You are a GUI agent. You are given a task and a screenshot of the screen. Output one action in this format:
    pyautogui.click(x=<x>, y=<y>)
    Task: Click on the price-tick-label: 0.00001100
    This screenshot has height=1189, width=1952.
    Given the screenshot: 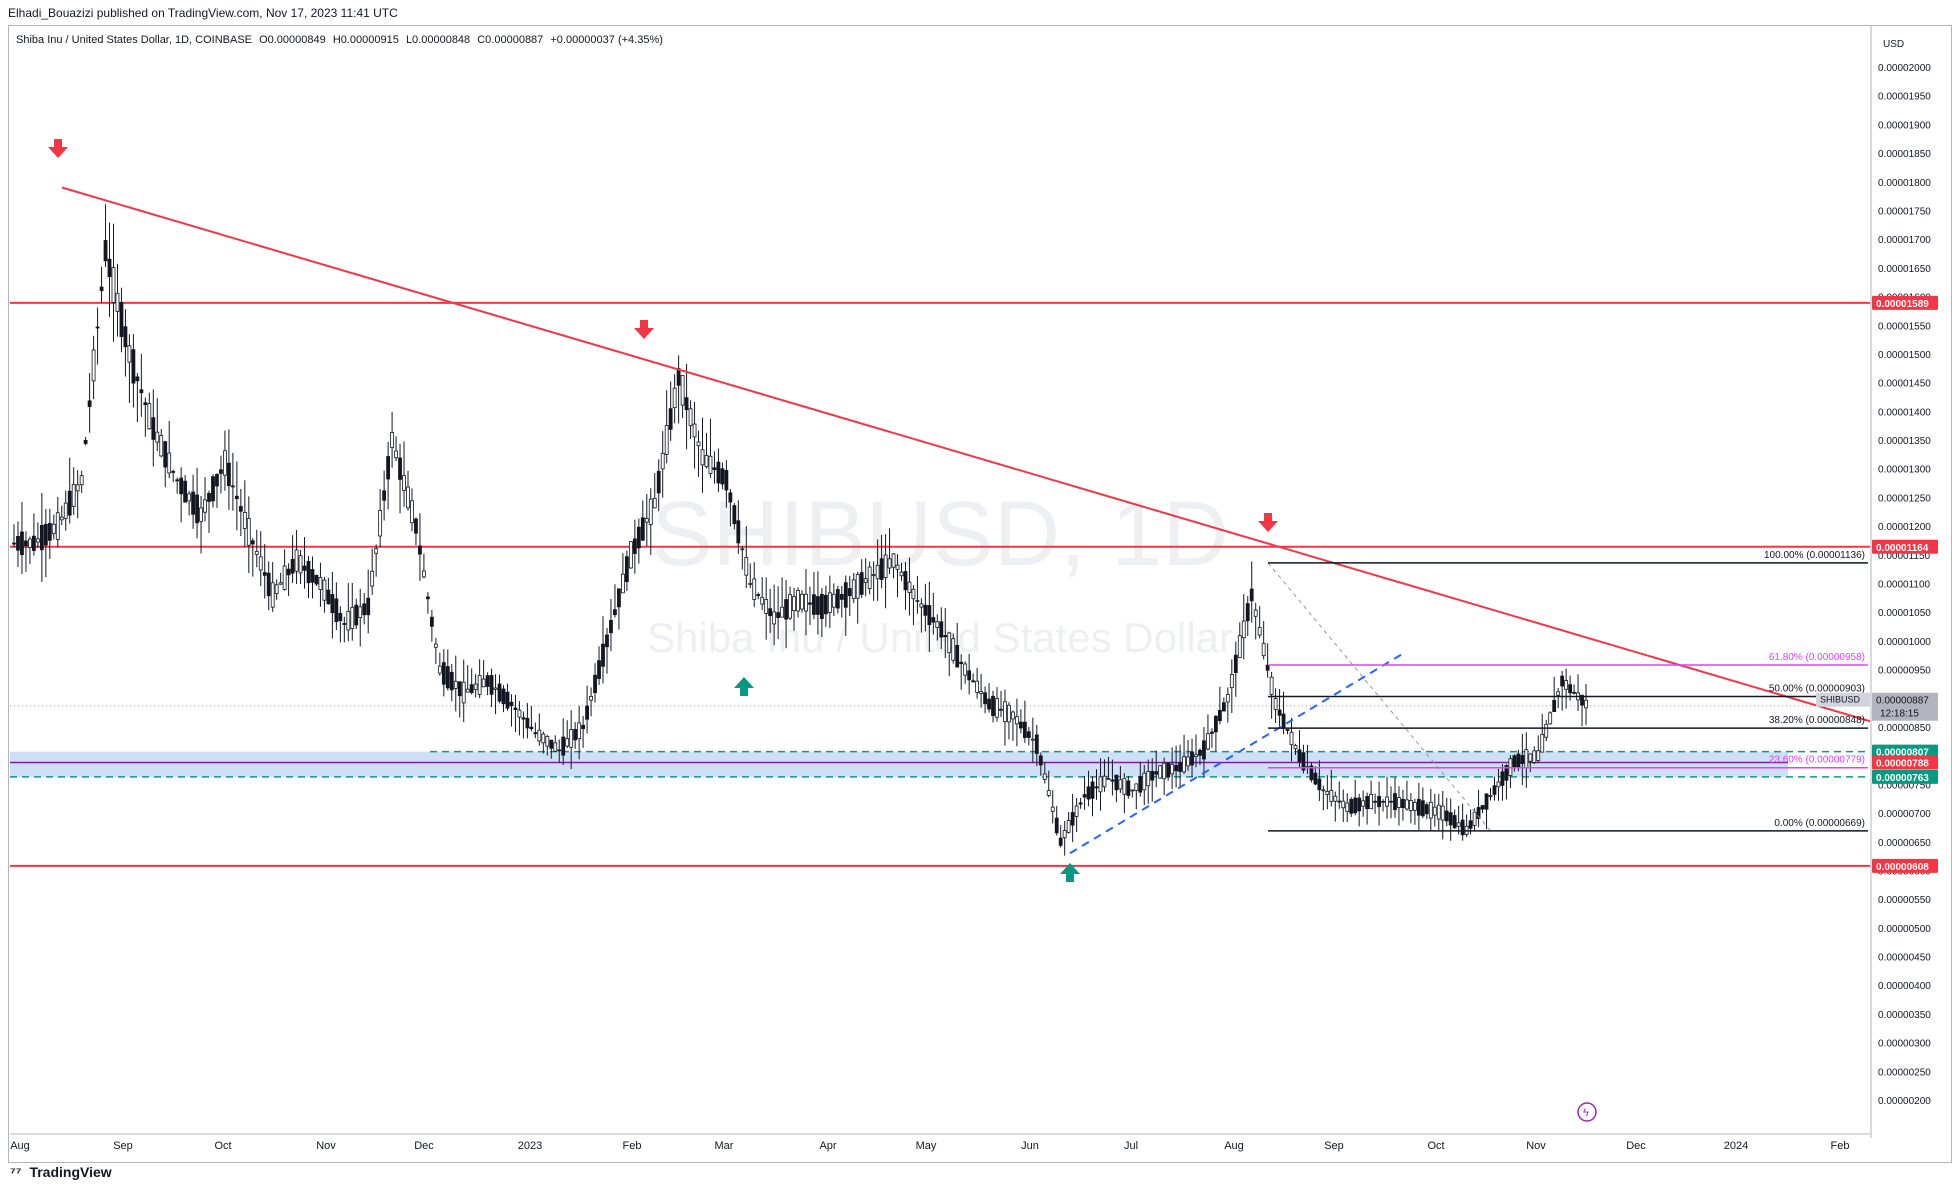 What is the action you would take?
    pyautogui.click(x=1904, y=585)
    